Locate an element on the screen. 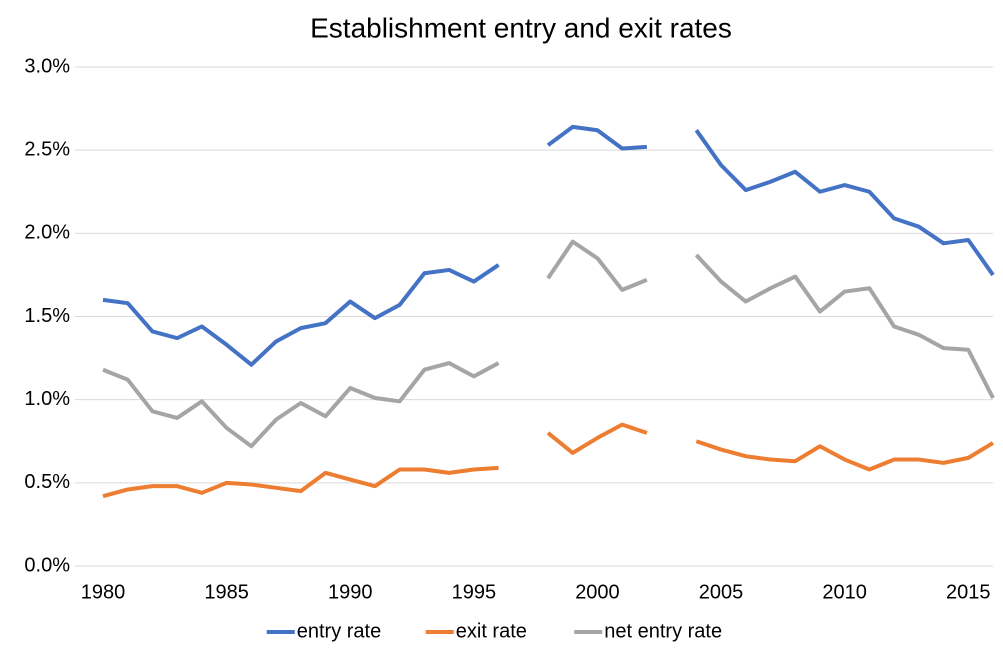  y-tick-label: 0.5% is located at coordinates (47, 482).